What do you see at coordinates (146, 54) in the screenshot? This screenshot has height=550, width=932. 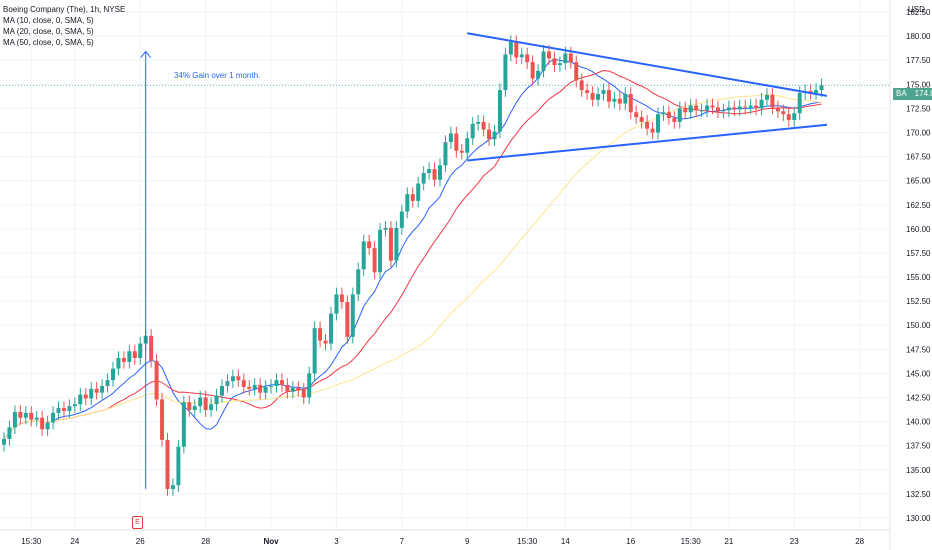 I see `gain-arrow-head` at bounding box center [146, 54].